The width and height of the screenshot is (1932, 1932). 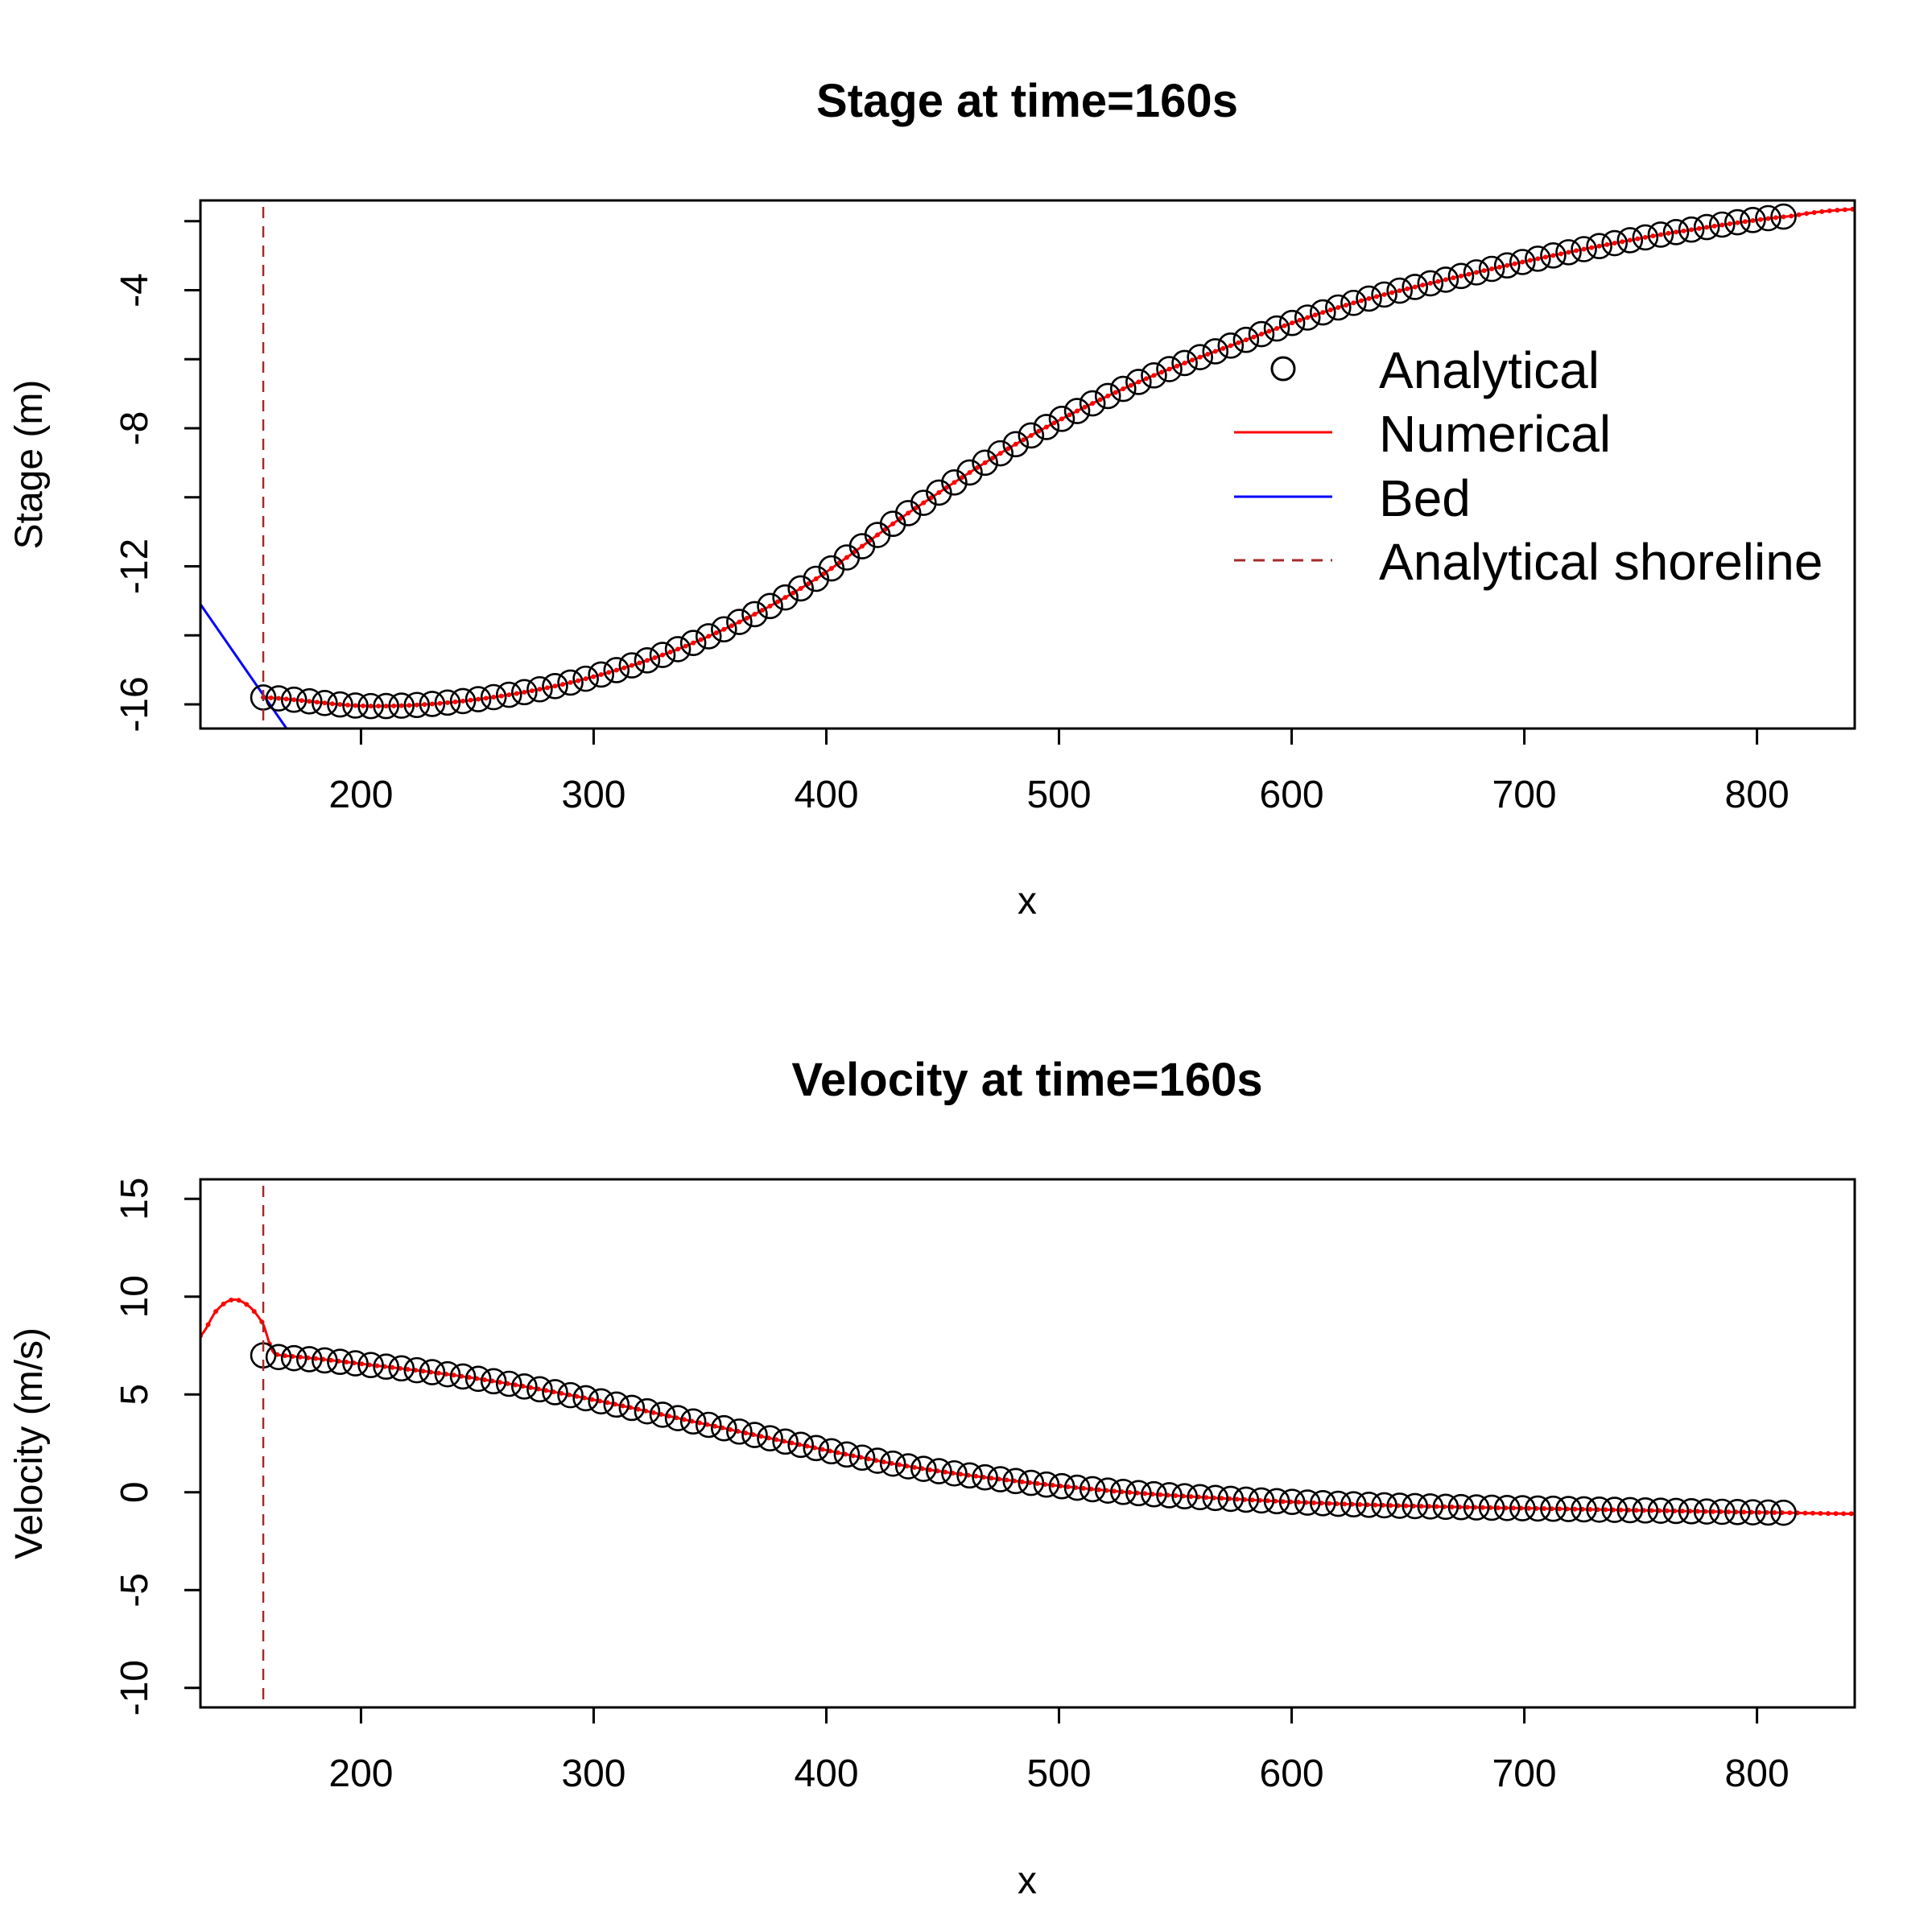 What do you see at coordinates (1757, 1773) in the screenshot?
I see `velocity-x-tick-label: 800` at bounding box center [1757, 1773].